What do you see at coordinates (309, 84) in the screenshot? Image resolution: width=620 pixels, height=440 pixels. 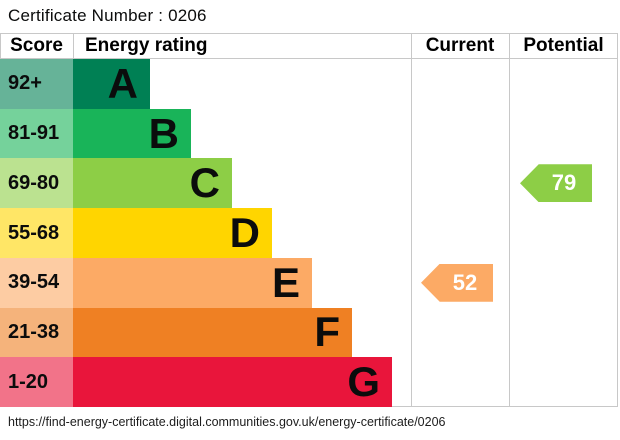 I see `band-row-a: 92+ A` at bounding box center [309, 84].